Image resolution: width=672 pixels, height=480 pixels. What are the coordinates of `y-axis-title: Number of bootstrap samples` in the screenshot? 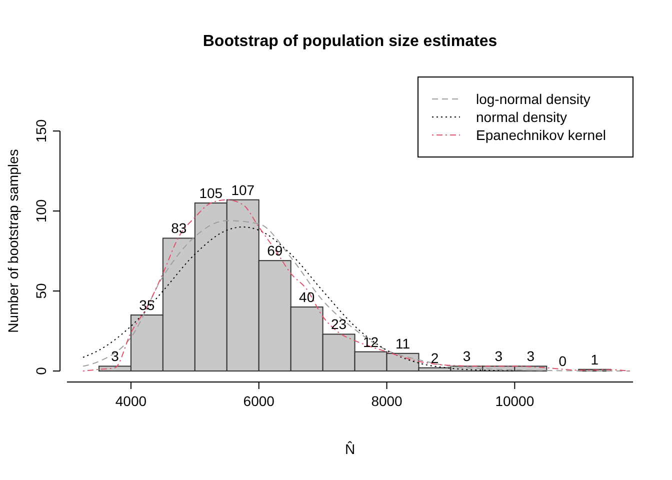 It's located at (13, 241).